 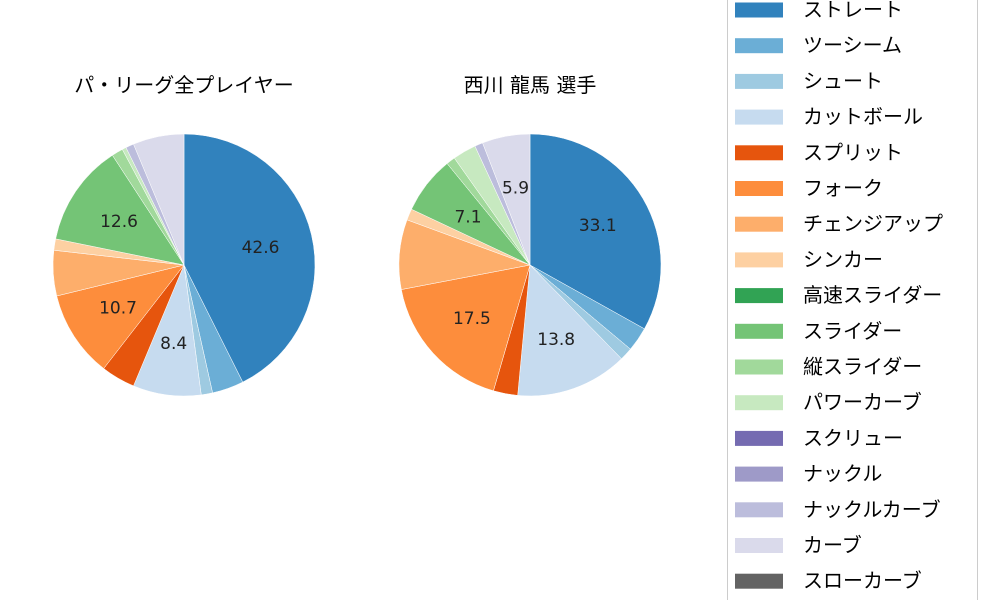 What do you see at coordinates (118, 309) in the screenshot?
I see `slice-label: 10.7` at bounding box center [118, 309].